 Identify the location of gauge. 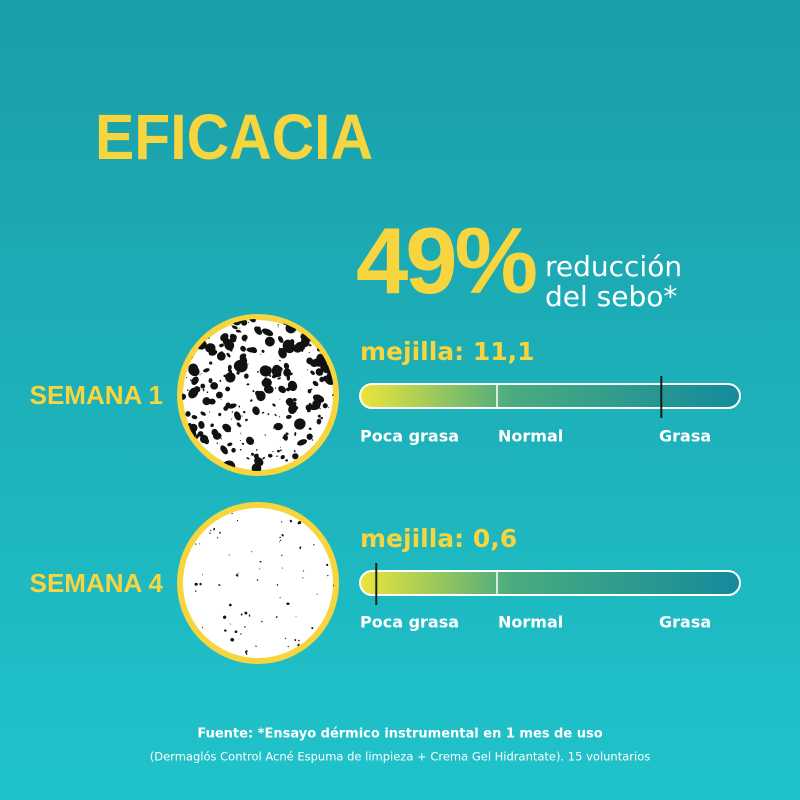
(550, 584).